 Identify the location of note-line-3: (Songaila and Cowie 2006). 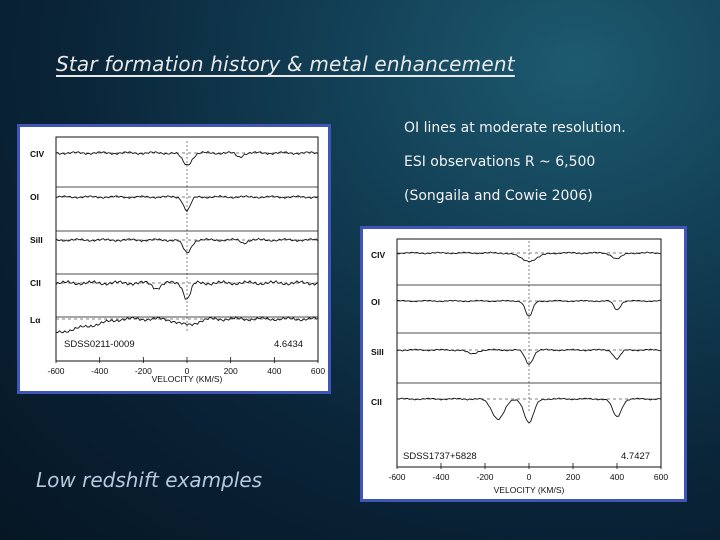
(498, 196).